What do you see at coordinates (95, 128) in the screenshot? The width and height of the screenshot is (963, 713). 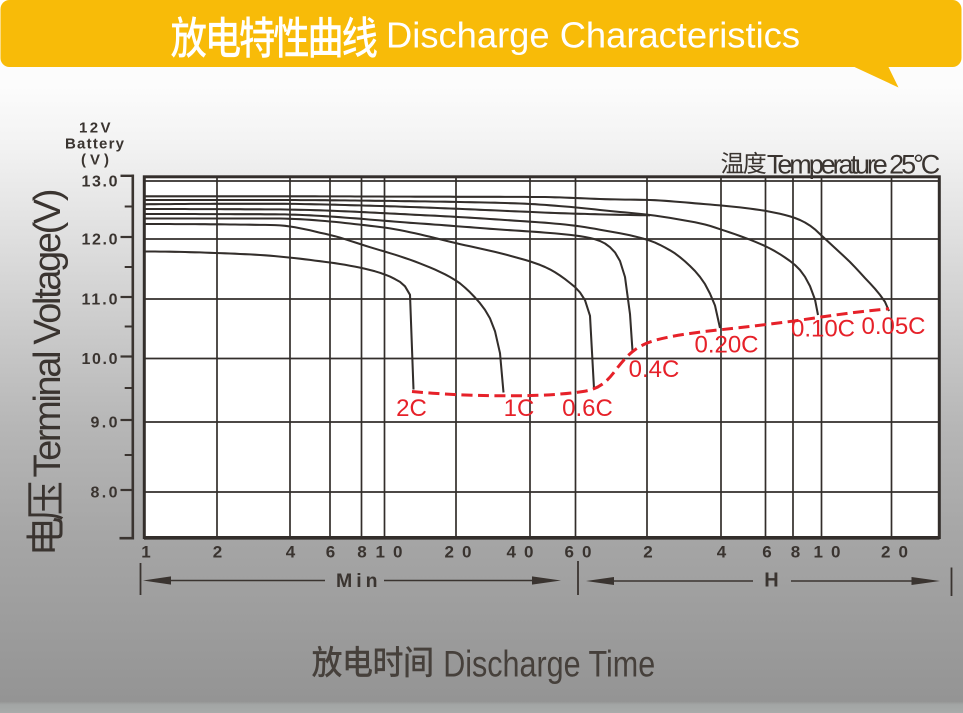 I see `svg-text: 12V` at bounding box center [95, 128].